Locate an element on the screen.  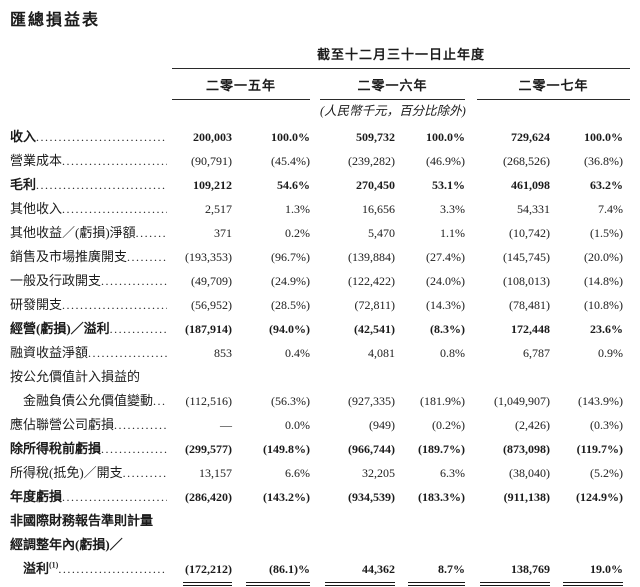
cell-percent: (183.3%) is located at coordinates (441, 497).